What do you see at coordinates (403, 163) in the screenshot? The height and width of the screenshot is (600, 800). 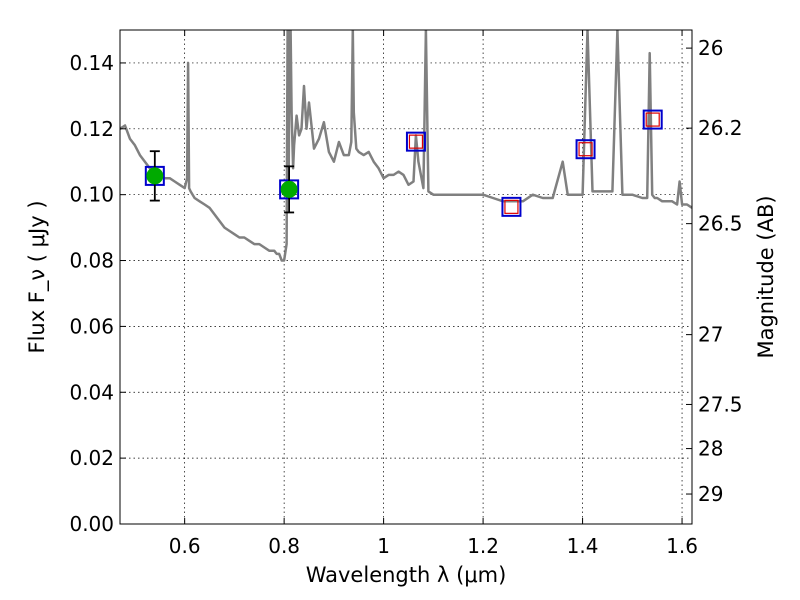 I see `photometry-markers` at bounding box center [403, 163].